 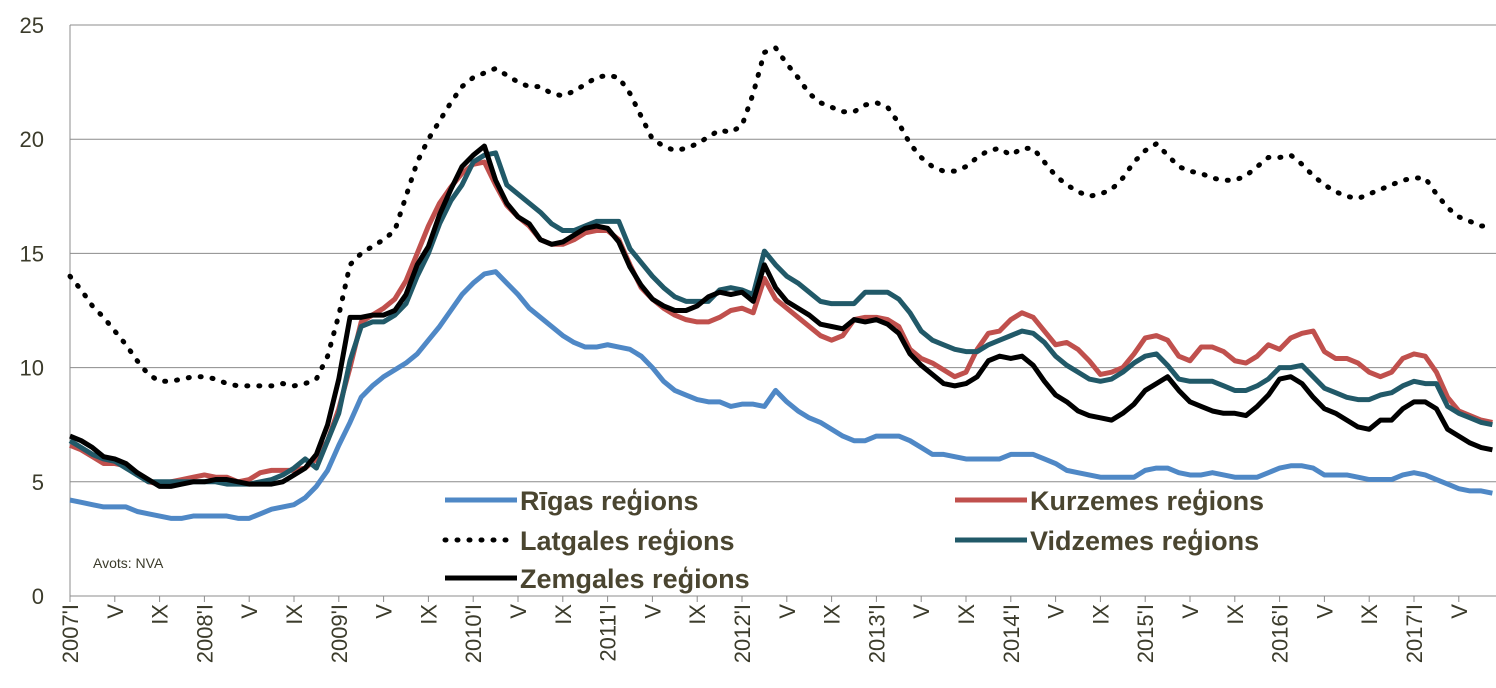 I want to click on legend-label: Rīgas reģions, so click(x=609, y=501).